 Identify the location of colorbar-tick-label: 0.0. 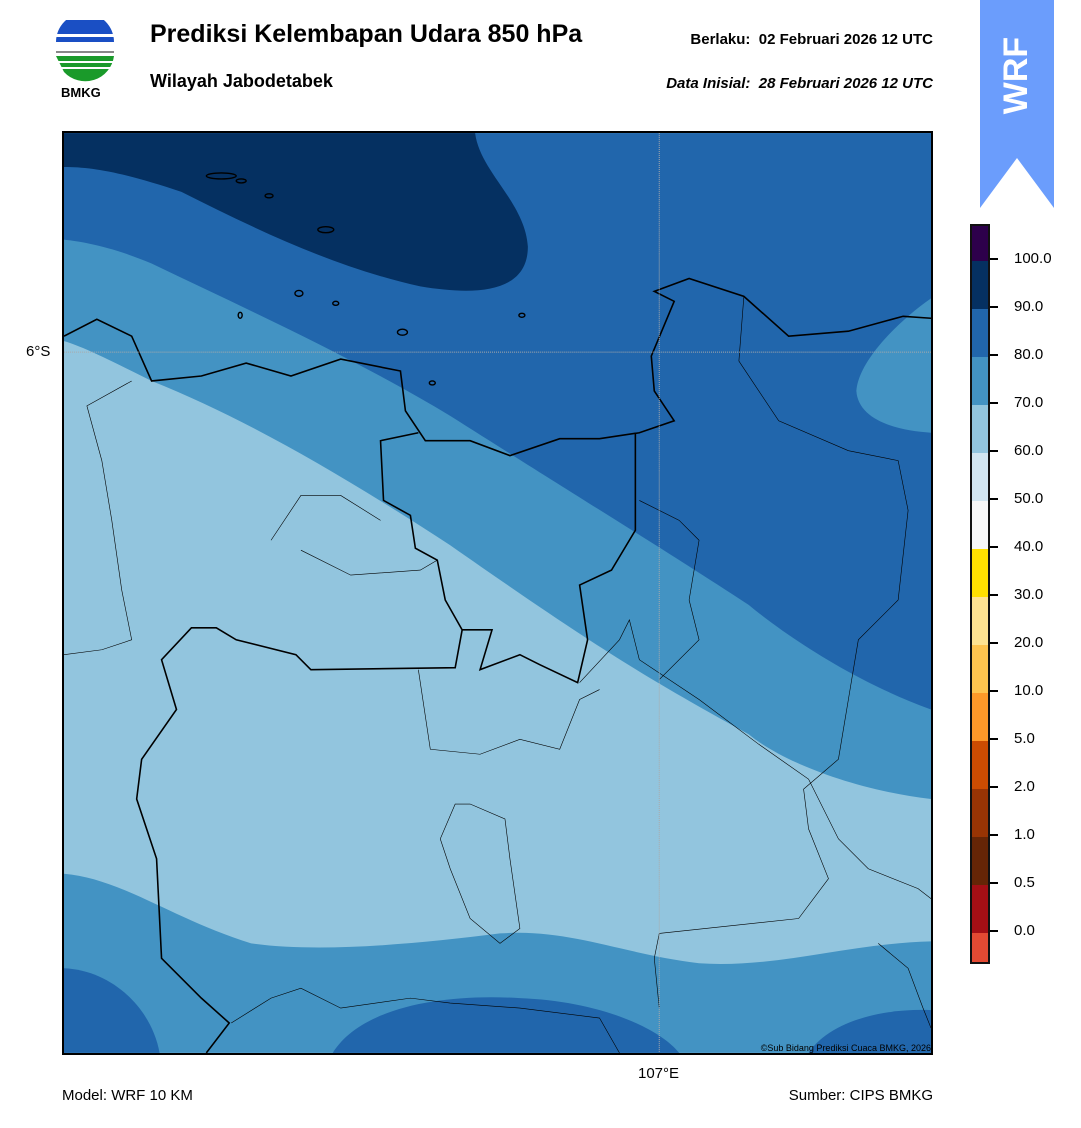
(1024, 930).